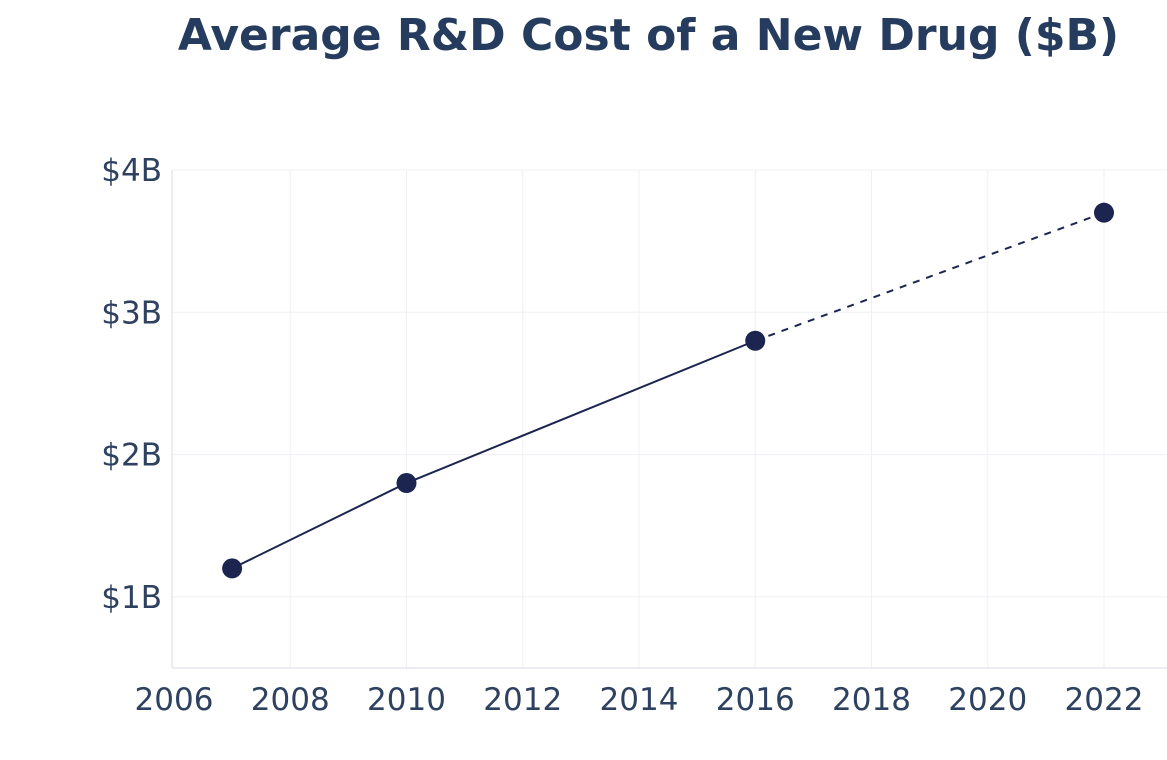 The height and width of the screenshot is (760, 1167). I want to click on y-tick-label: $1B, so click(131, 598).